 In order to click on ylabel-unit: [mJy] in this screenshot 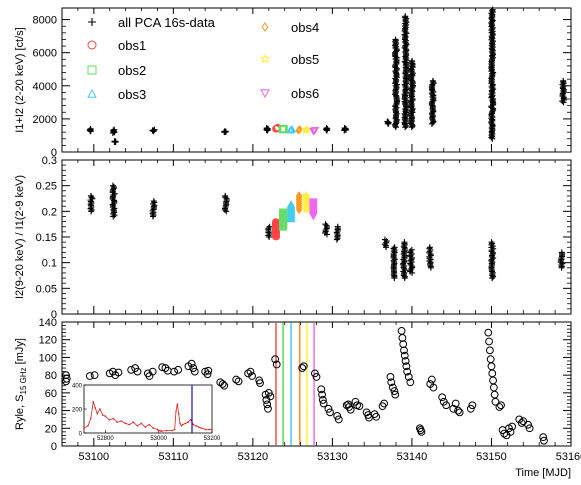, I will do `click(20, 352)`.